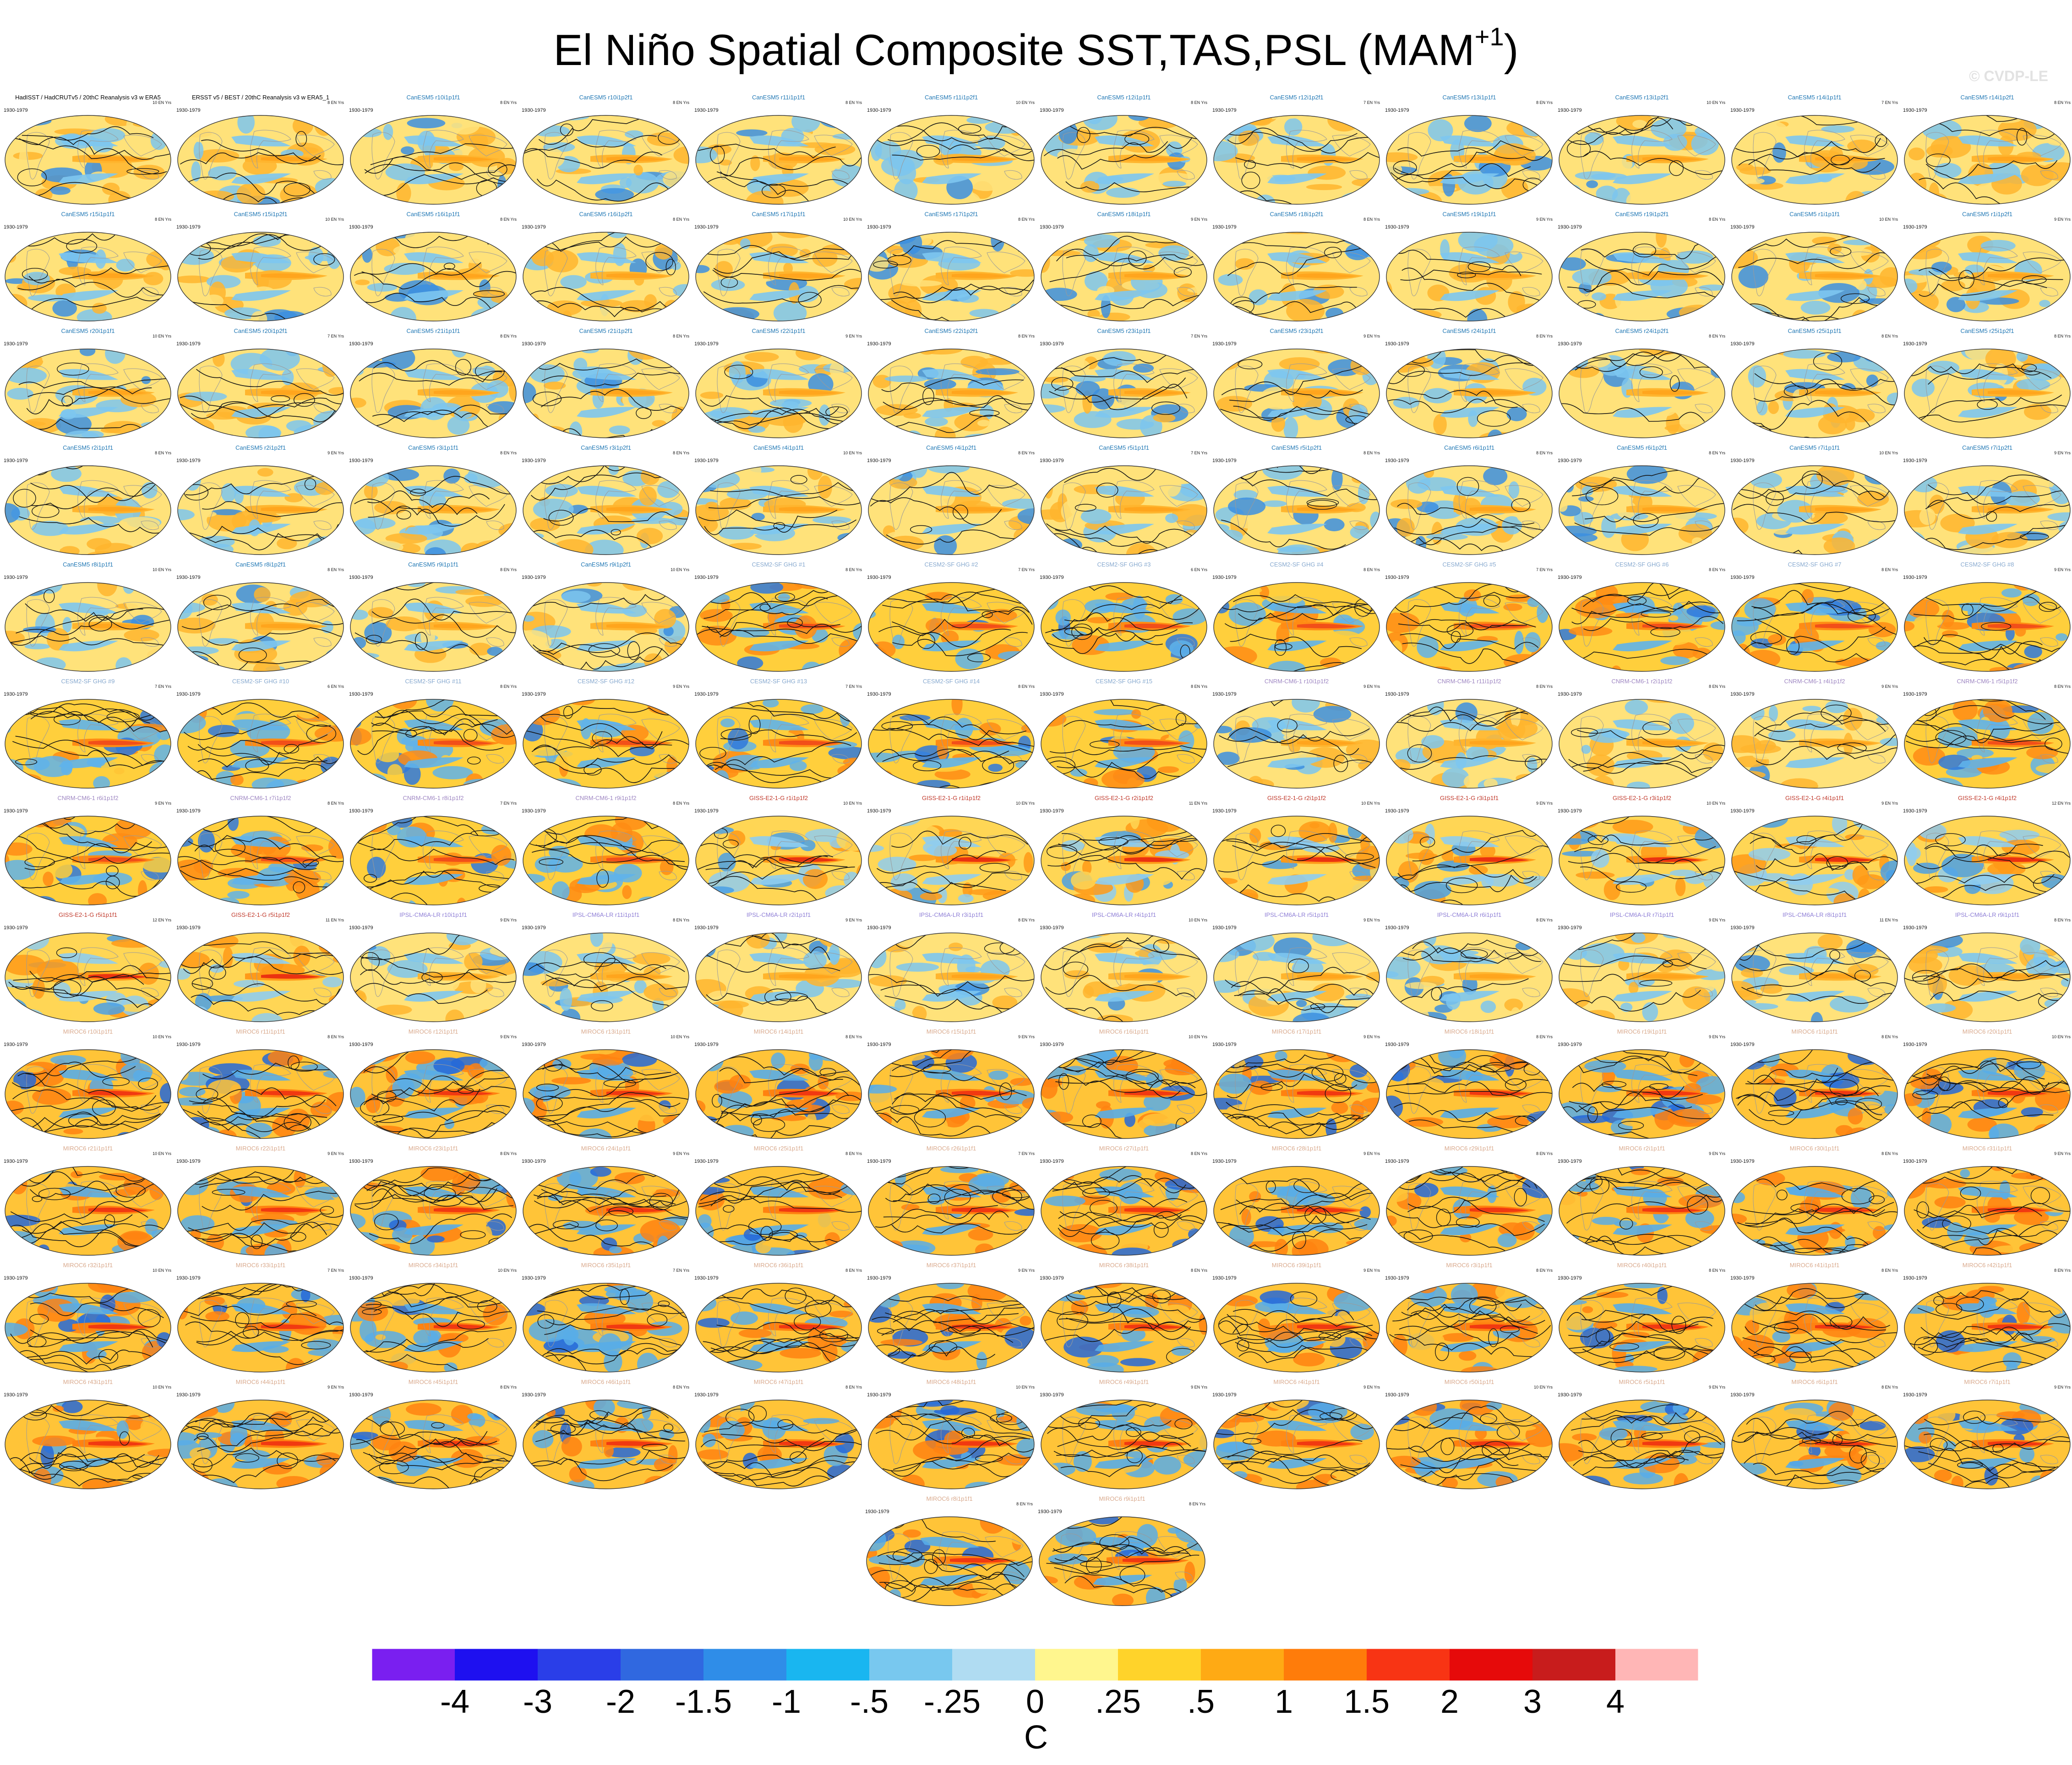 This screenshot has width=2072, height=1765. What do you see at coordinates (779, 151) in the screenshot?
I see `map-panel: CanESM5 r11i1p1f1 1930-1979 8 EN Yrs` at bounding box center [779, 151].